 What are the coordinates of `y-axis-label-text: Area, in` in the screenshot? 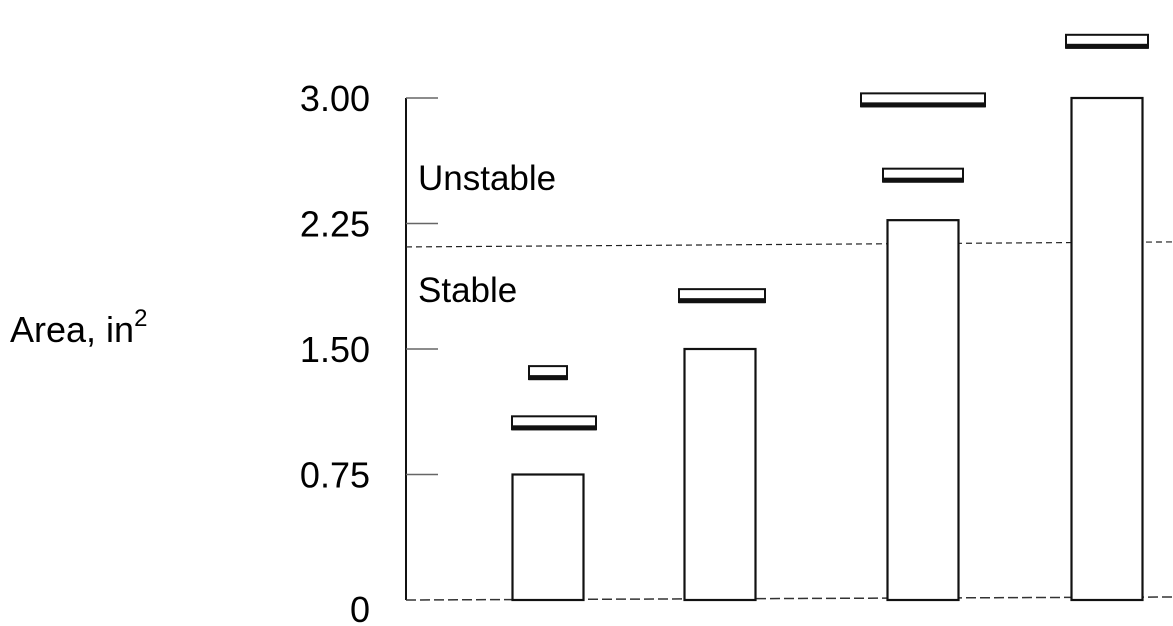 It's located at (72, 329).